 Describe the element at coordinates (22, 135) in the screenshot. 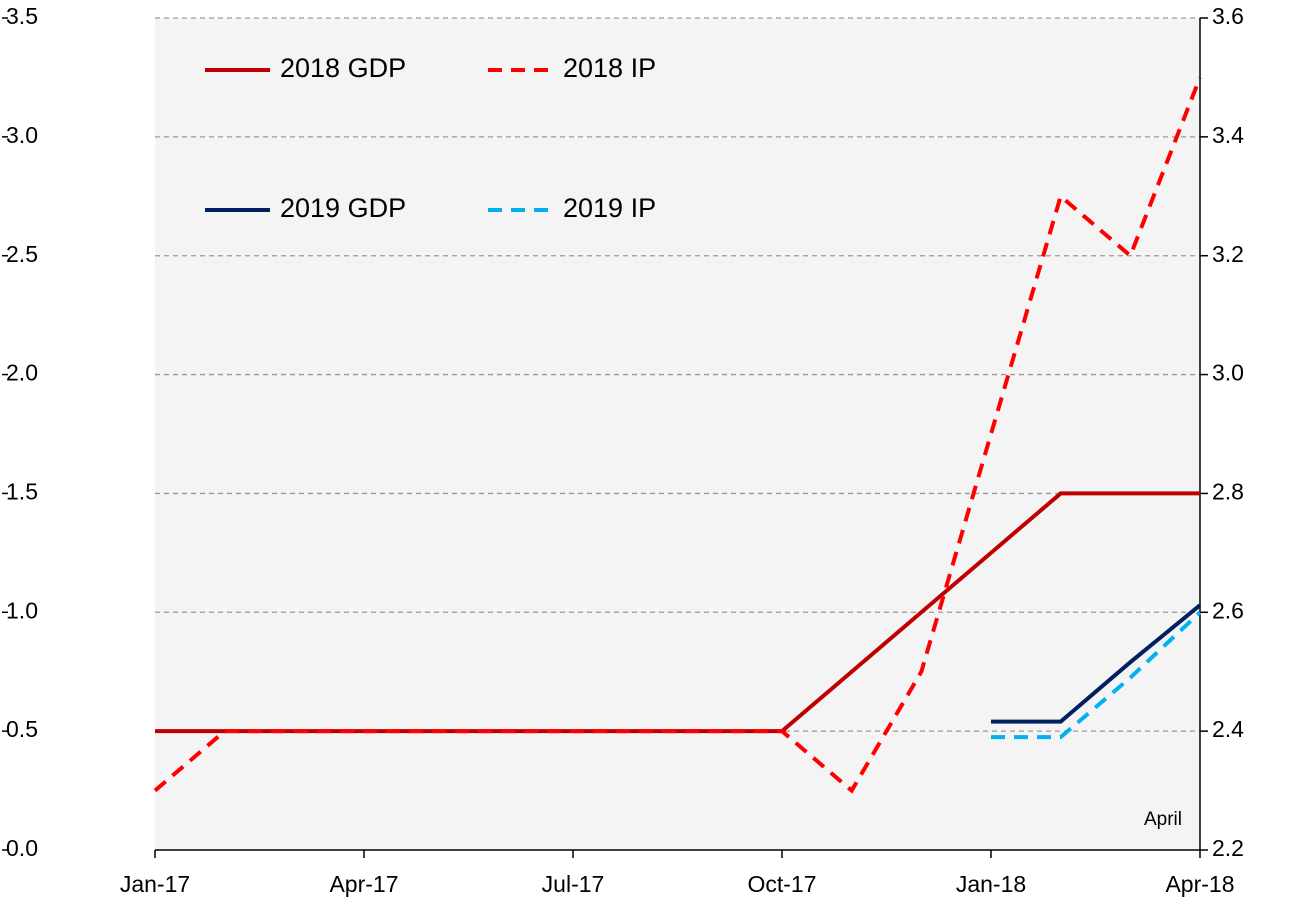

I see `y-tick-label: 3.0` at that location.